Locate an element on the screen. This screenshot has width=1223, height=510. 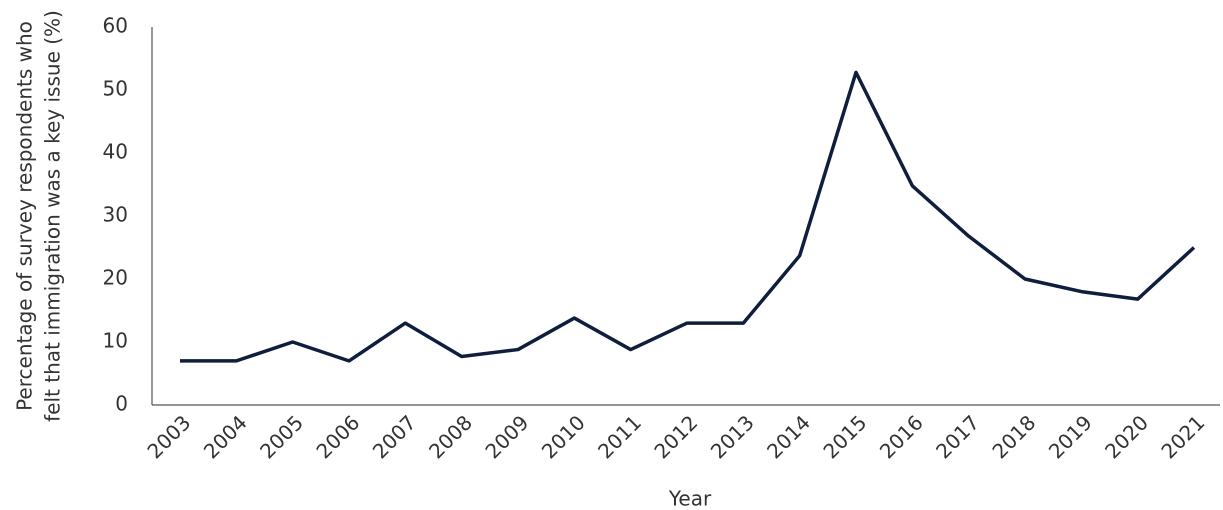
x-tick-label: 2008 is located at coordinates (450, 436).